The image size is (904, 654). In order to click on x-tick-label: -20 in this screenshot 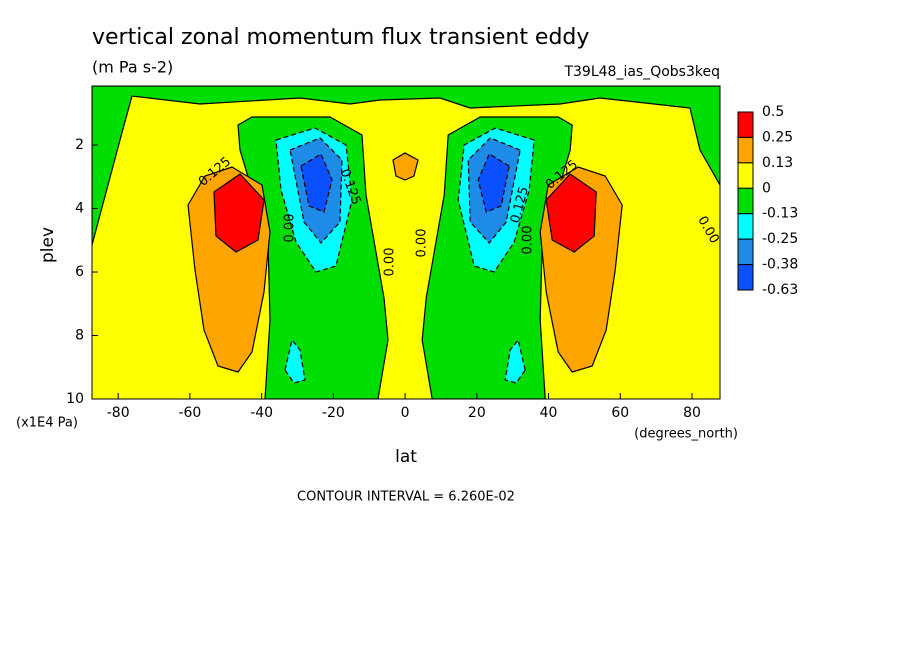, I will do `click(333, 413)`.